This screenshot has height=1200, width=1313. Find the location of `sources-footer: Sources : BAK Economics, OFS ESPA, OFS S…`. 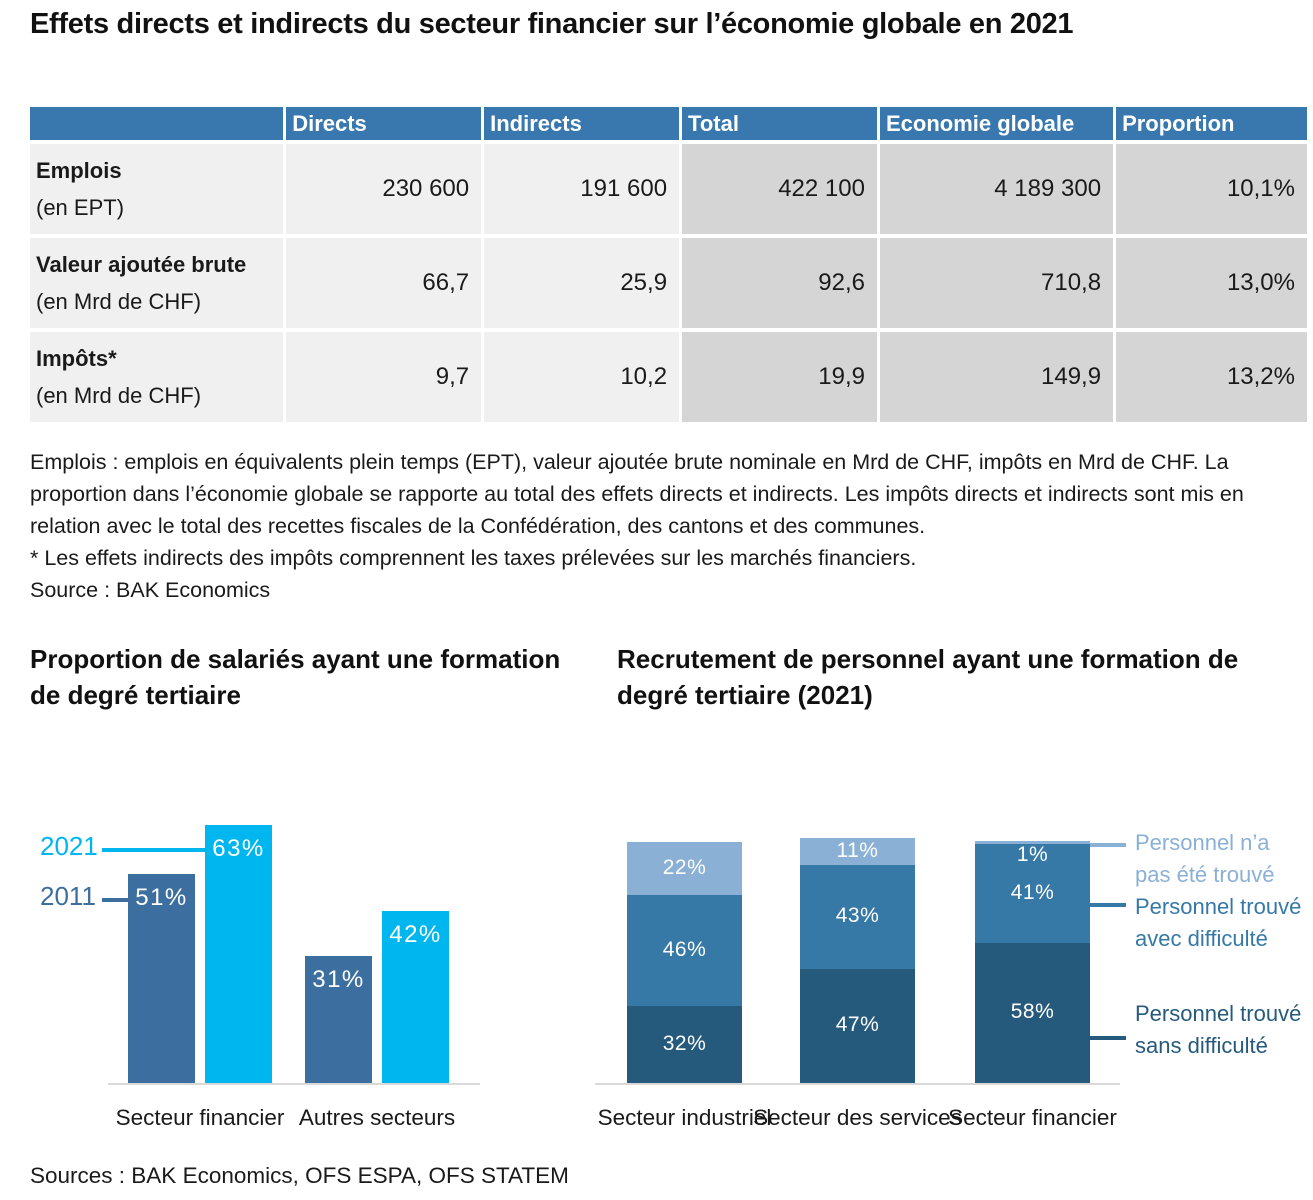

sources-footer: Sources : BAK Economics, OFS ESPA, OFS S… is located at coordinates (299, 1175).